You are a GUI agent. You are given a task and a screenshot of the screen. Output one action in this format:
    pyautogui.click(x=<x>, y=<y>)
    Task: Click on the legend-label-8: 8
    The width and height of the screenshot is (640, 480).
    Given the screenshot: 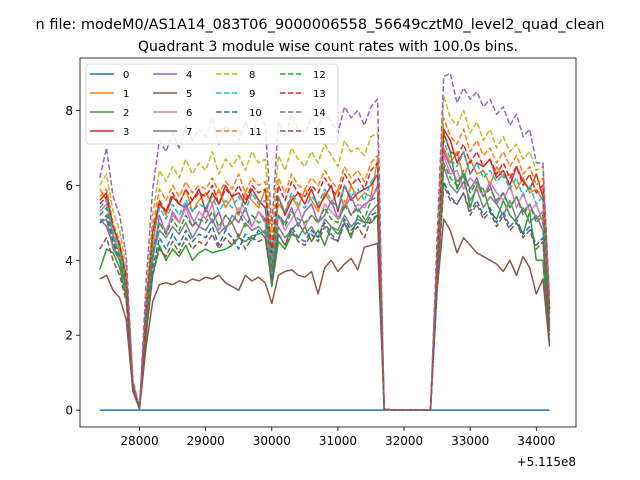 What is the action you would take?
    pyautogui.click(x=252, y=75)
    